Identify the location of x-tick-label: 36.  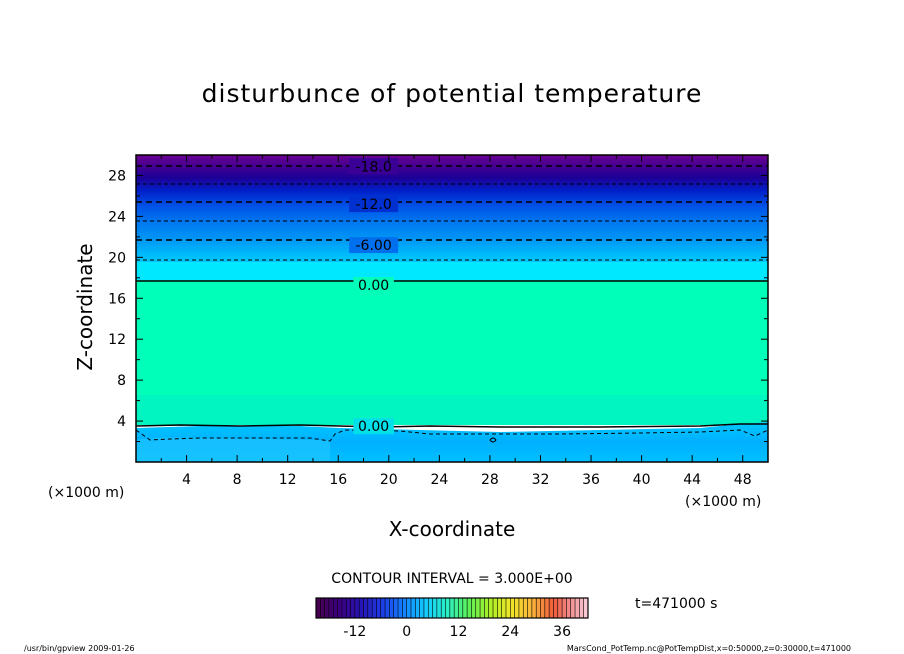
(591, 480).